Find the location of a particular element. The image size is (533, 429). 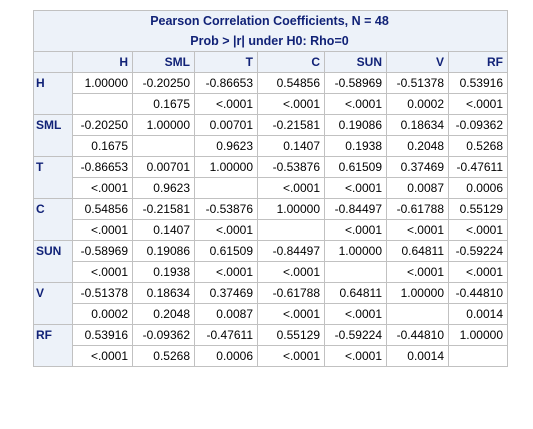

column-header-rf: RF is located at coordinates (478, 62).